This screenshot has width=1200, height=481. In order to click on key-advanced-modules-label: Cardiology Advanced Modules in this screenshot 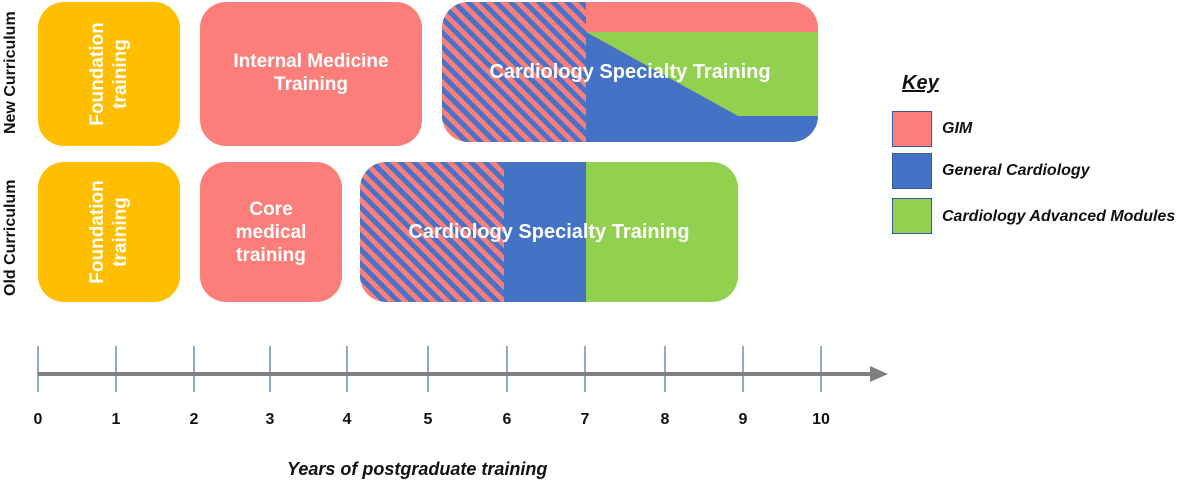, I will do `click(1059, 216)`.